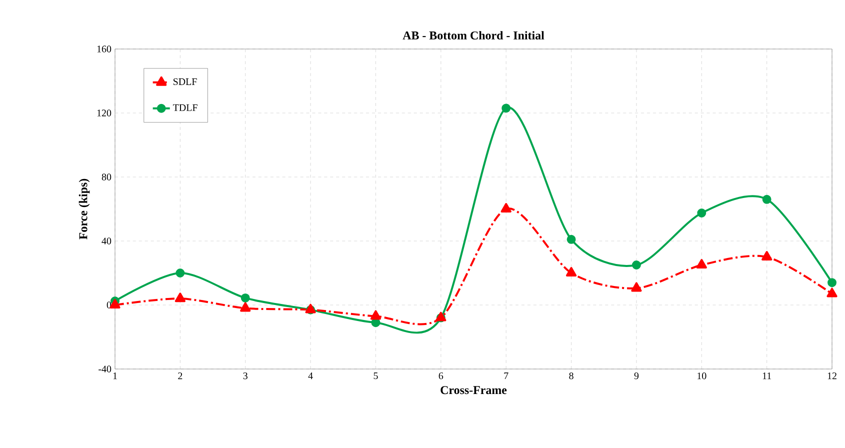 The height and width of the screenshot is (448, 845). I want to click on legend-label: SDLF, so click(185, 82).